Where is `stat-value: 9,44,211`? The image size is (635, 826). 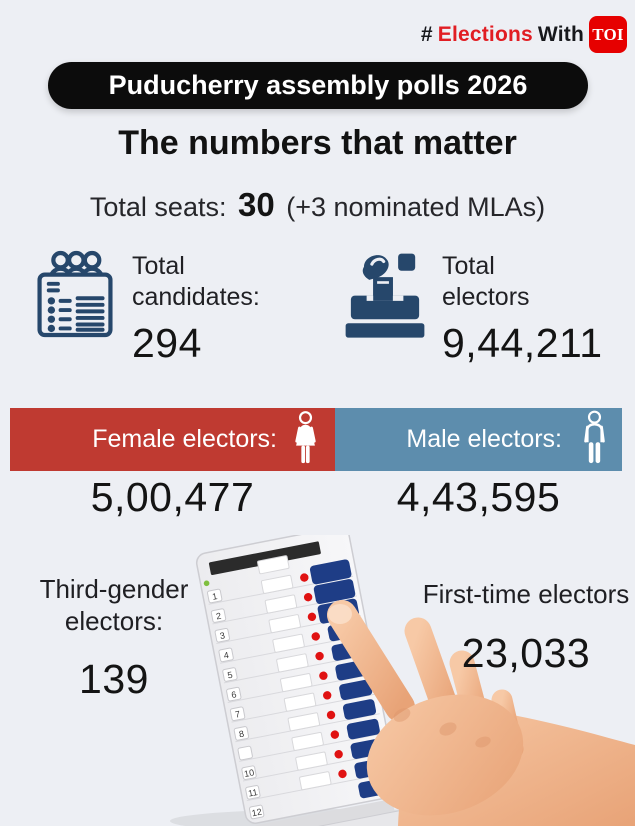 stat-value: 9,44,211 is located at coordinates (522, 342).